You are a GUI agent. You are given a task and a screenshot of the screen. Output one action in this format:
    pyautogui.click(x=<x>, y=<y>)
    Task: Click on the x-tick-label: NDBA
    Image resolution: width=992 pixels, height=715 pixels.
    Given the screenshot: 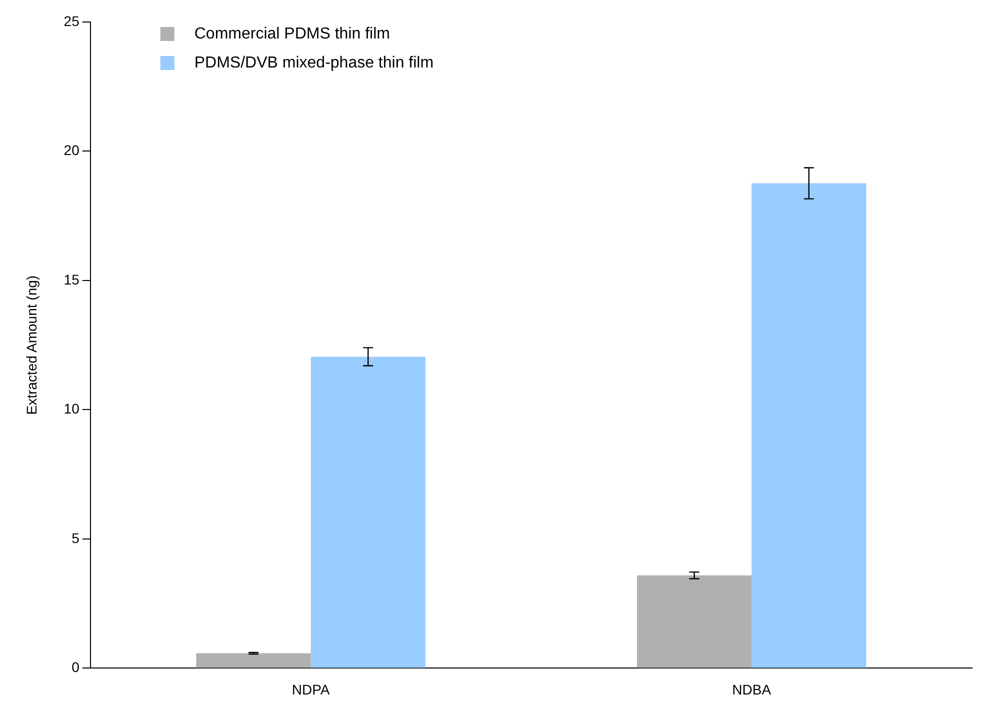 What is the action you would take?
    pyautogui.click(x=752, y=689)
    